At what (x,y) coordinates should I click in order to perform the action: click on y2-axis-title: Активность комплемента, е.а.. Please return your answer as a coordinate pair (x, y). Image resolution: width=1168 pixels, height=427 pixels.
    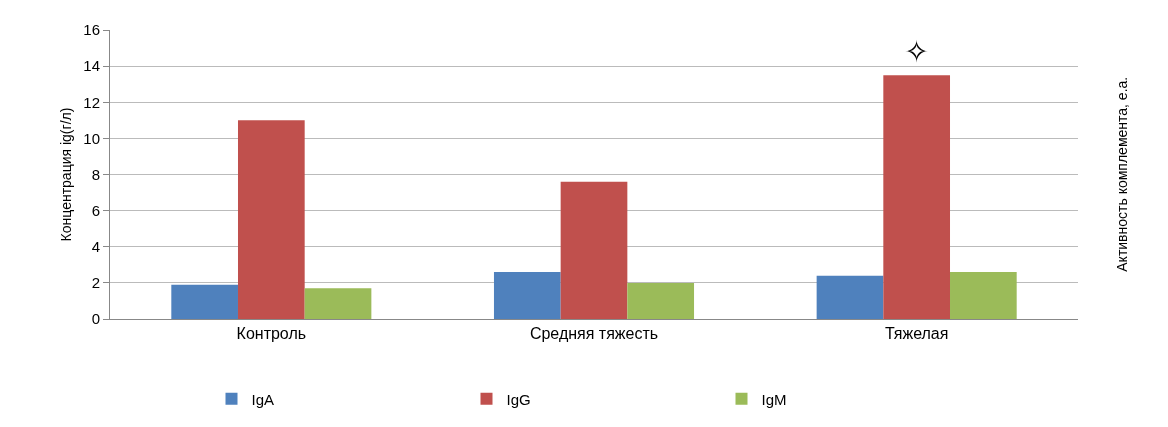
    Looking at the image, I should click on (1121, 174).